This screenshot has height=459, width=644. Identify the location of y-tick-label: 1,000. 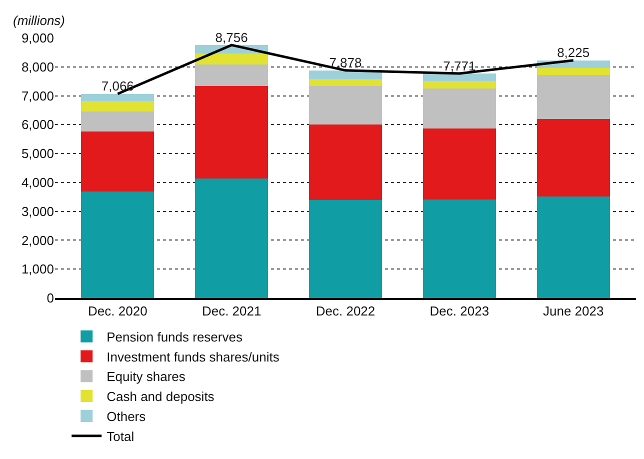
(37, 269).